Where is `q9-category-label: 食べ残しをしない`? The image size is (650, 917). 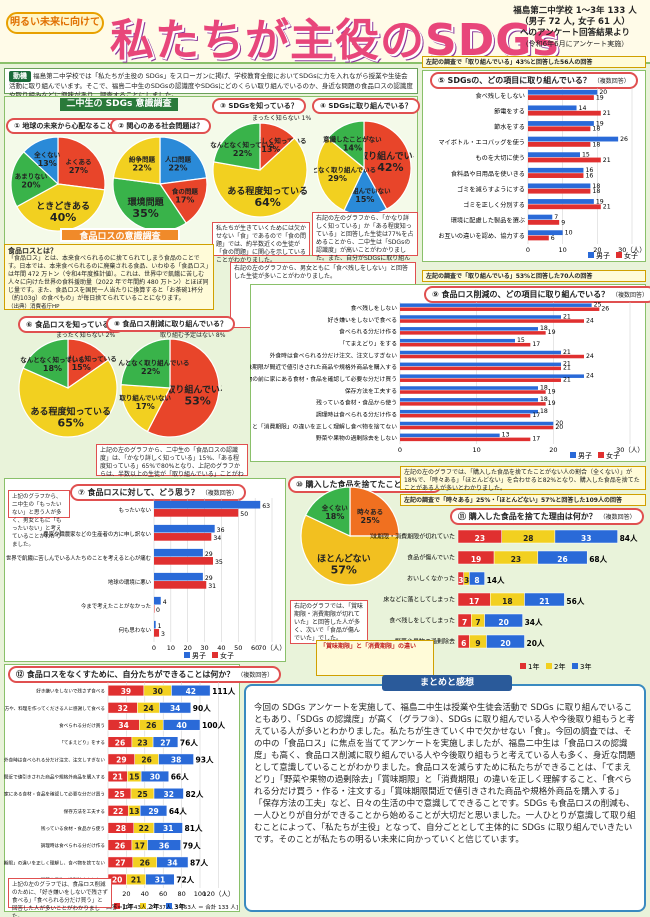
q9-category-label: 食べ残しをしない is located at coordinates (374, 308).